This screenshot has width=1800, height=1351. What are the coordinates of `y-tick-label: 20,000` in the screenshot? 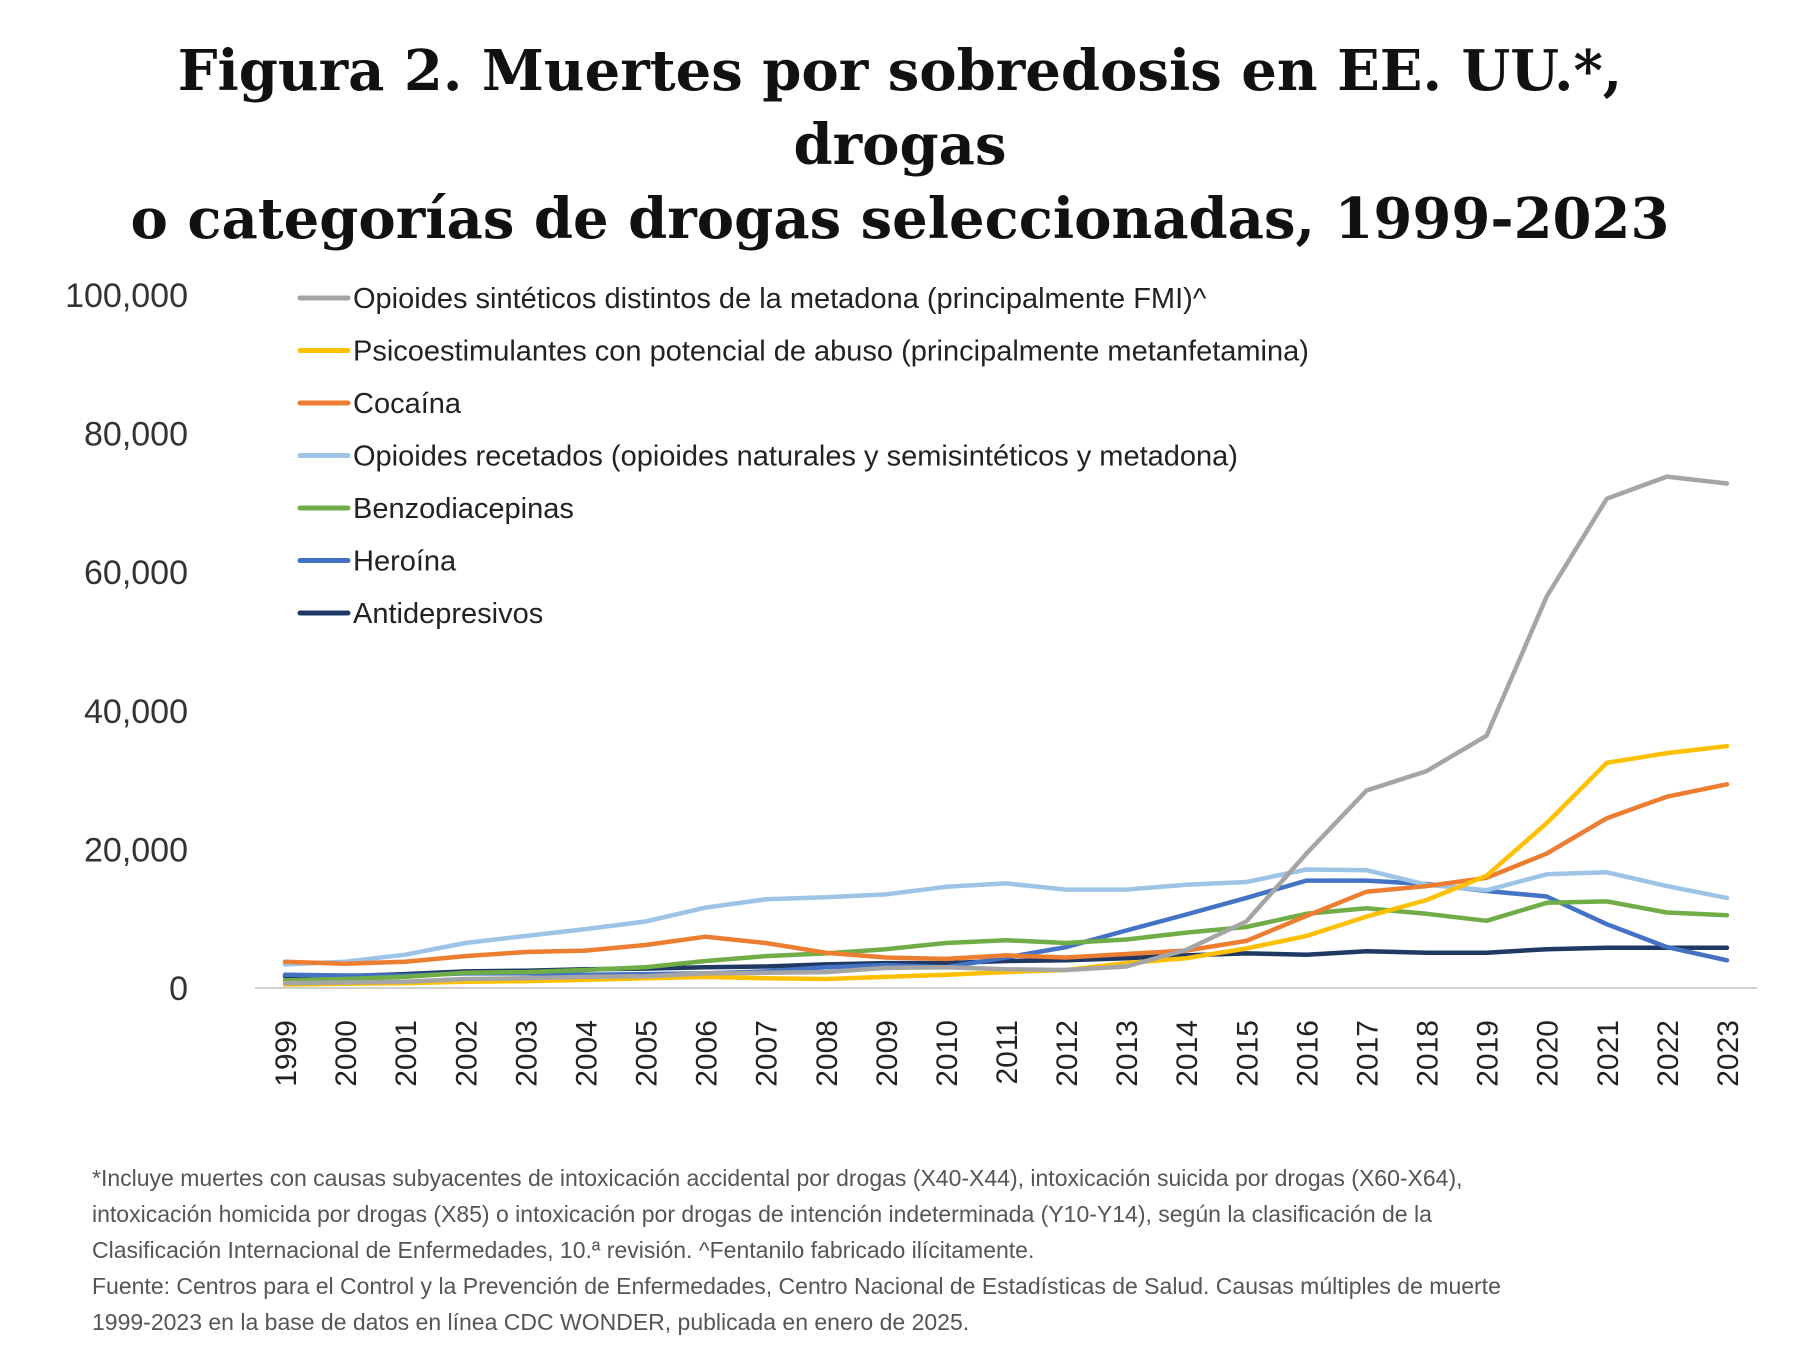 It's located at (136, 850).